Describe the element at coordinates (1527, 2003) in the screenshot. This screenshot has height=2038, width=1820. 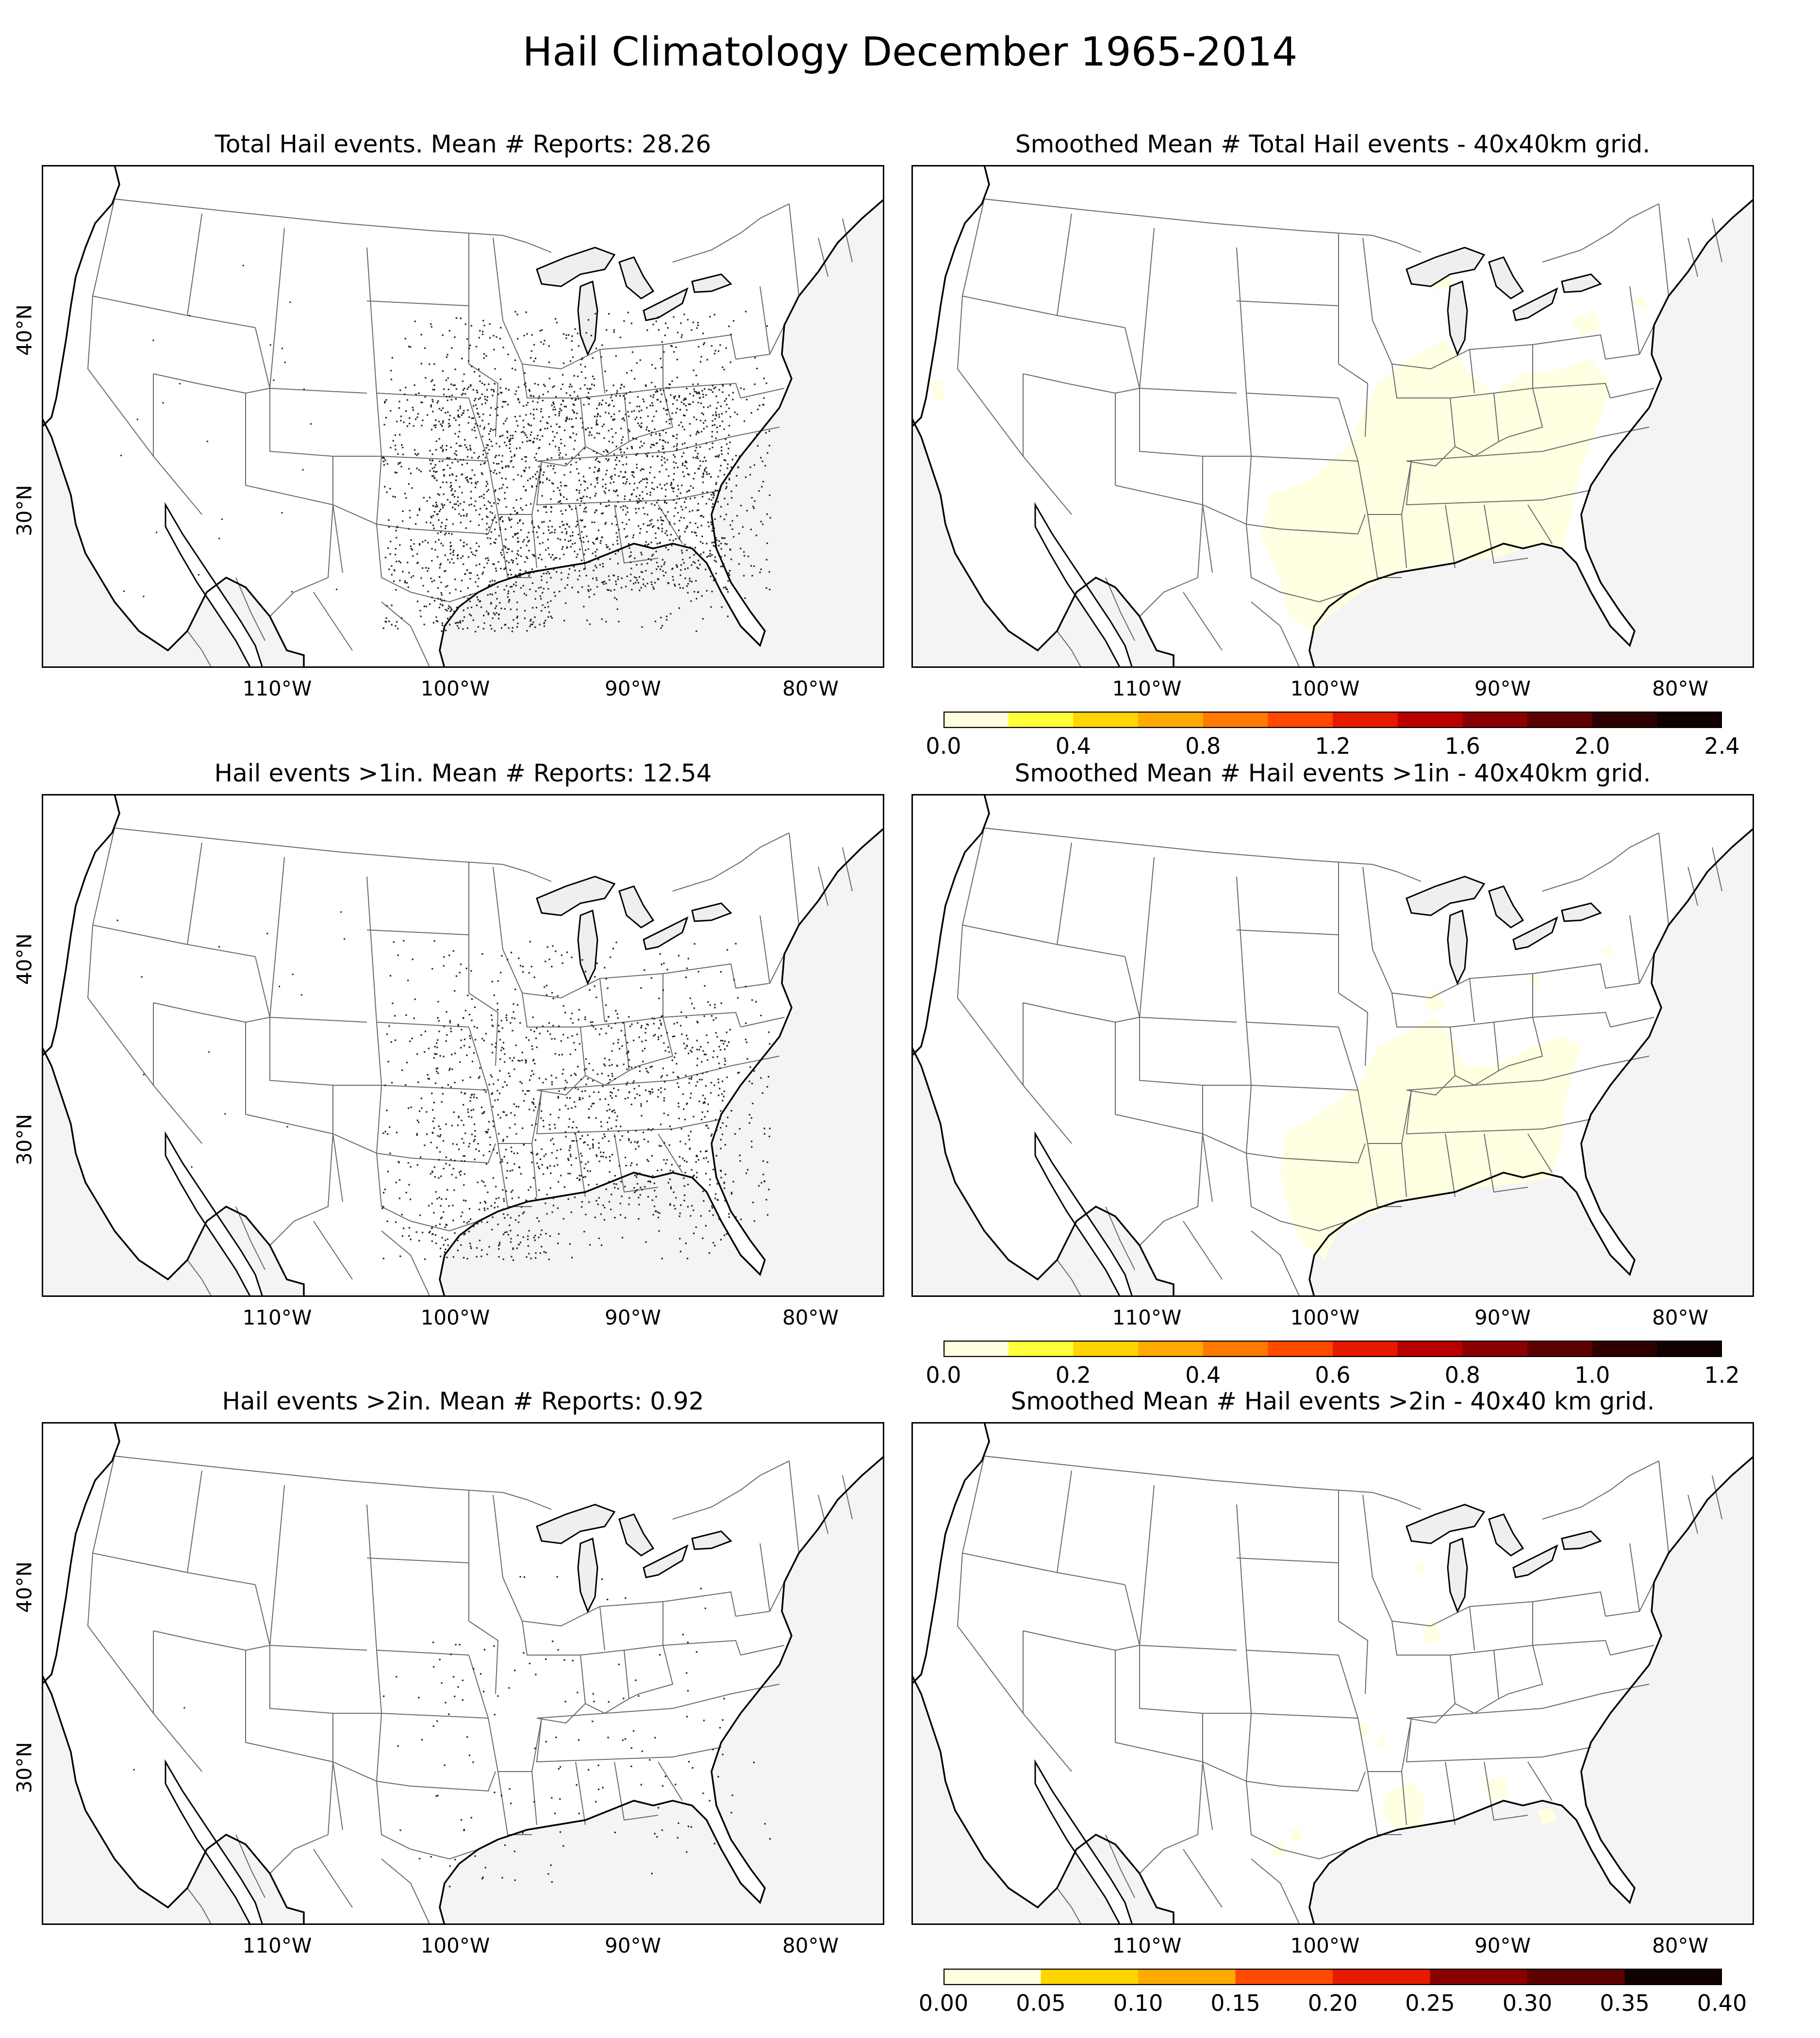
I see `colorbar-tick-label: 0.30` at that location.